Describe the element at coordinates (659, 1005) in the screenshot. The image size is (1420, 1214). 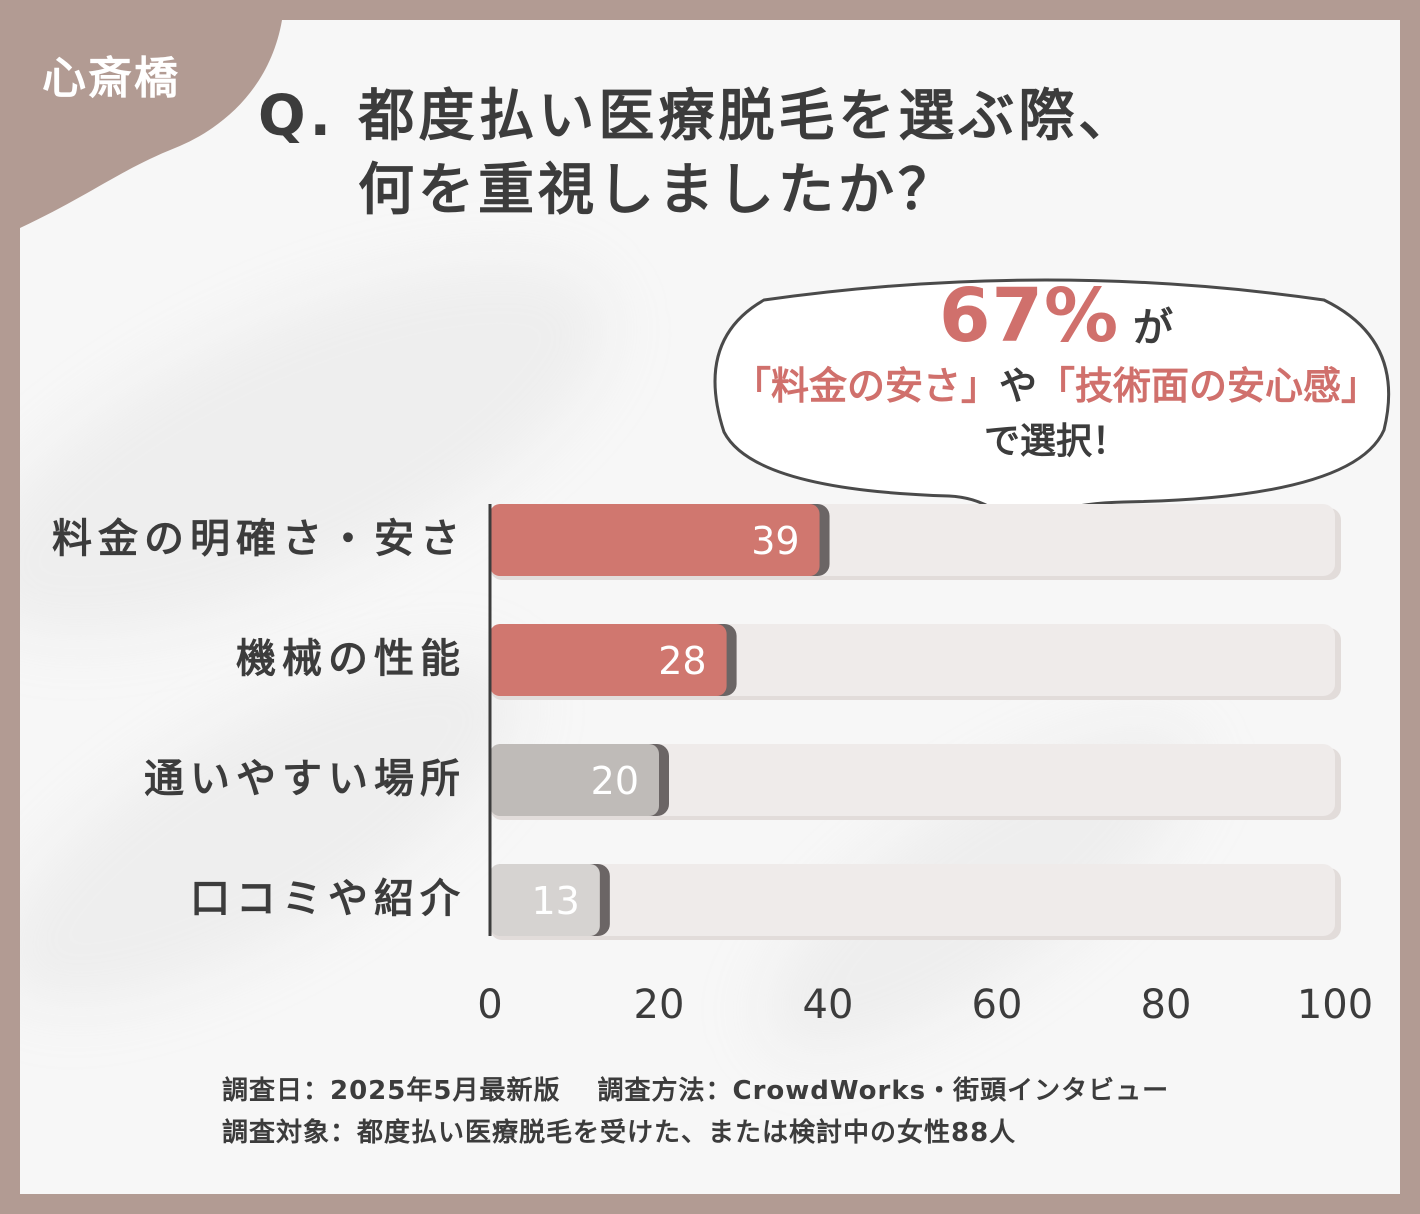
I see `x-tick-label: 20` at that location.